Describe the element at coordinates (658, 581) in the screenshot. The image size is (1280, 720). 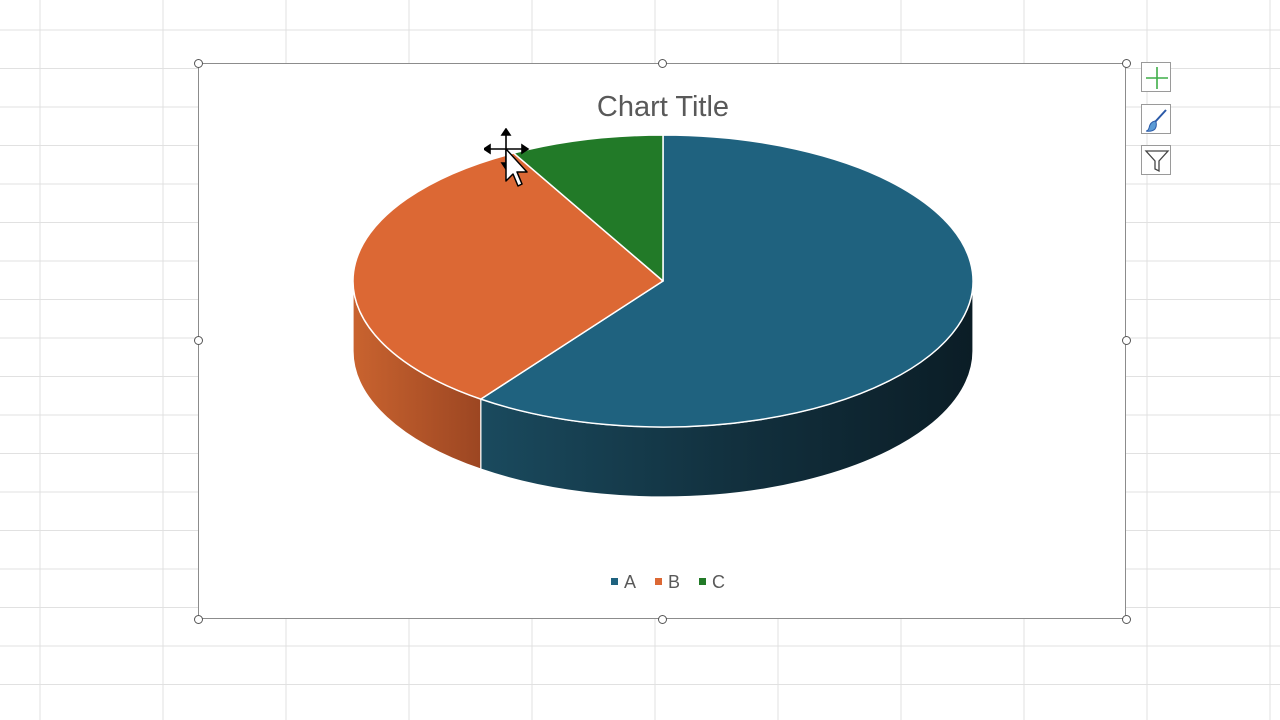
I see `legend-key-B` at that location.